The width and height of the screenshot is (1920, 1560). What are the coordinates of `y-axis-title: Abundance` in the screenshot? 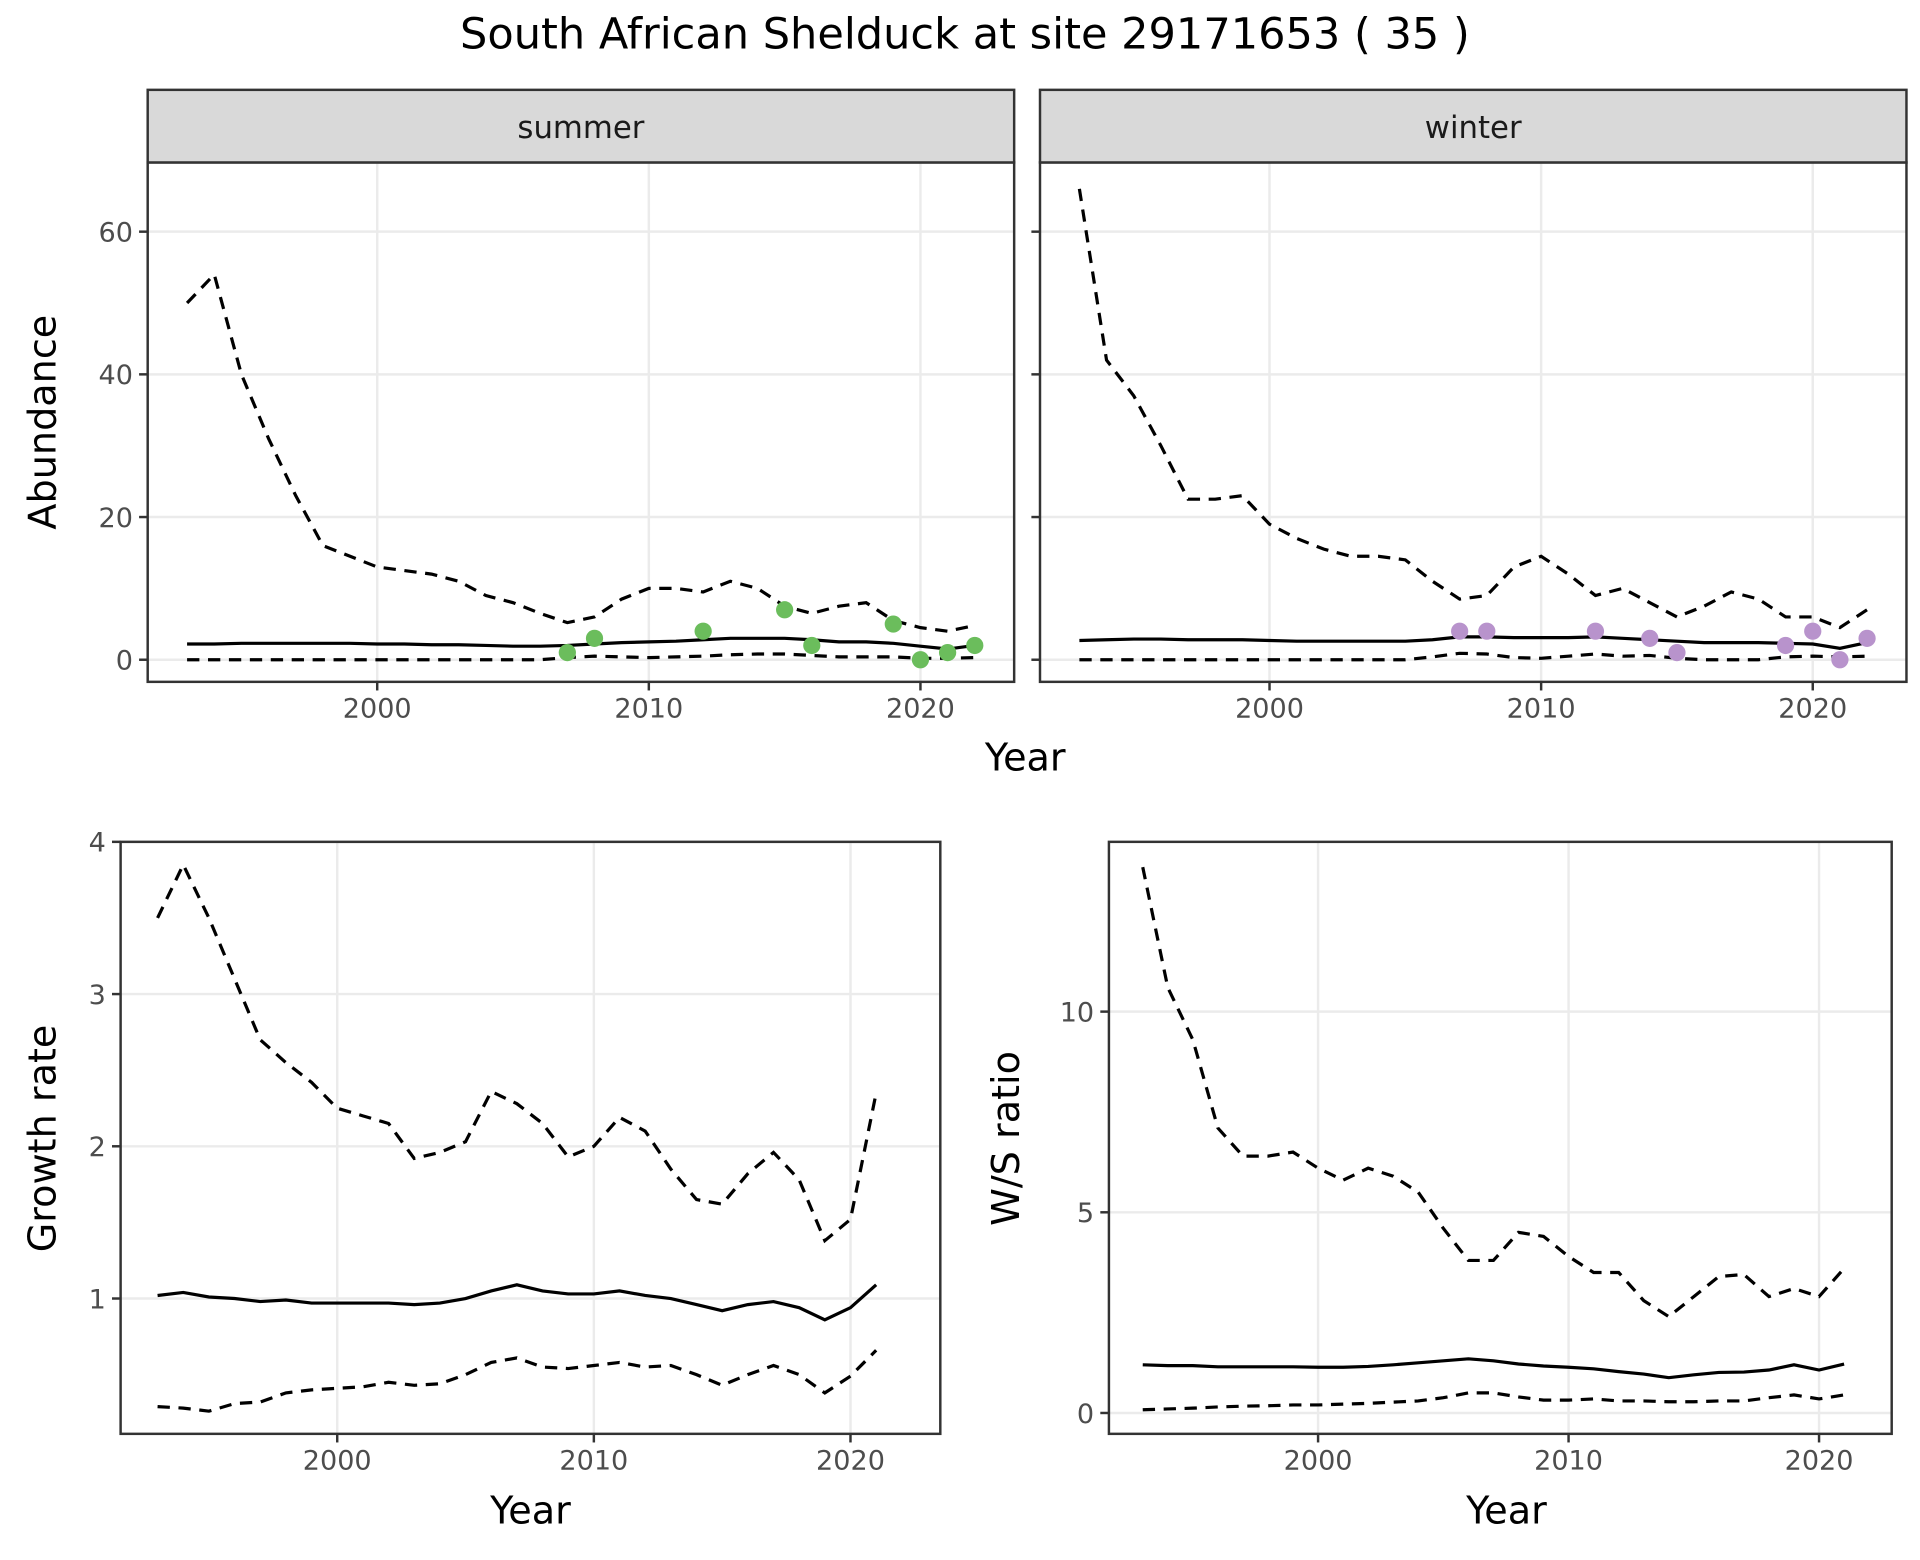 It's located at (42, 422).